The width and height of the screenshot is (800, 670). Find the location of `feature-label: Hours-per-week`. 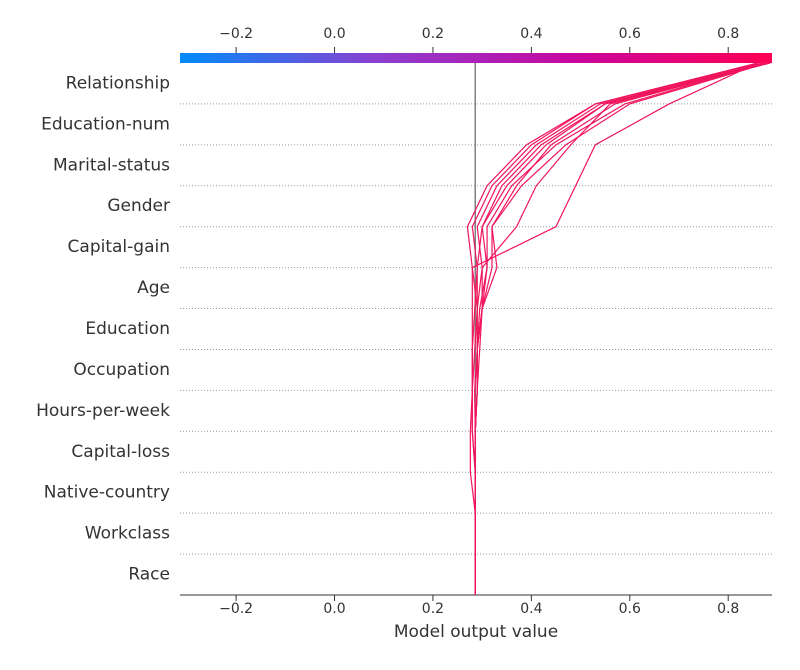

feature-label: Hours-per-week is located at coordinates (103, 411).